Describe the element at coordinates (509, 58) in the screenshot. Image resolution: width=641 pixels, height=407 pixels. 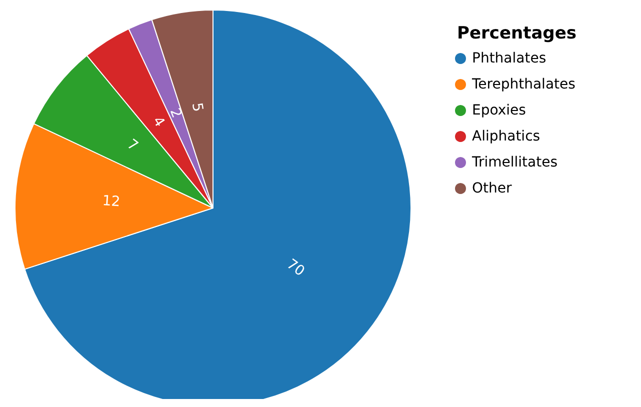
I see `legend-label: Phthalates` at that location.